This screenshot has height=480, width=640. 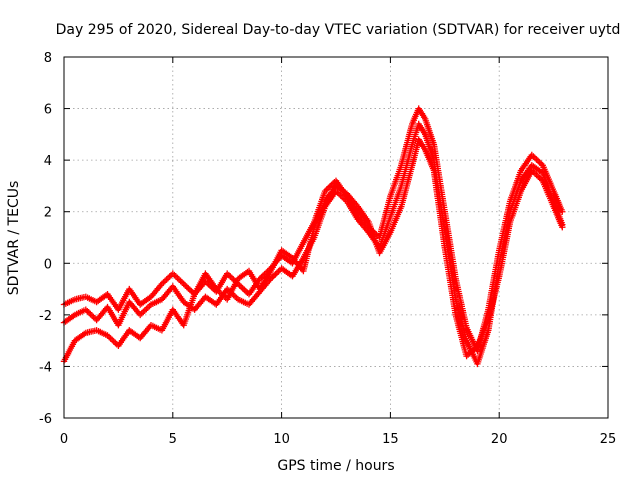 What do you see at coordinates (48, 213) in the screenshot?
I see `y-tick-label: 2` at bounding box center [48, 213].